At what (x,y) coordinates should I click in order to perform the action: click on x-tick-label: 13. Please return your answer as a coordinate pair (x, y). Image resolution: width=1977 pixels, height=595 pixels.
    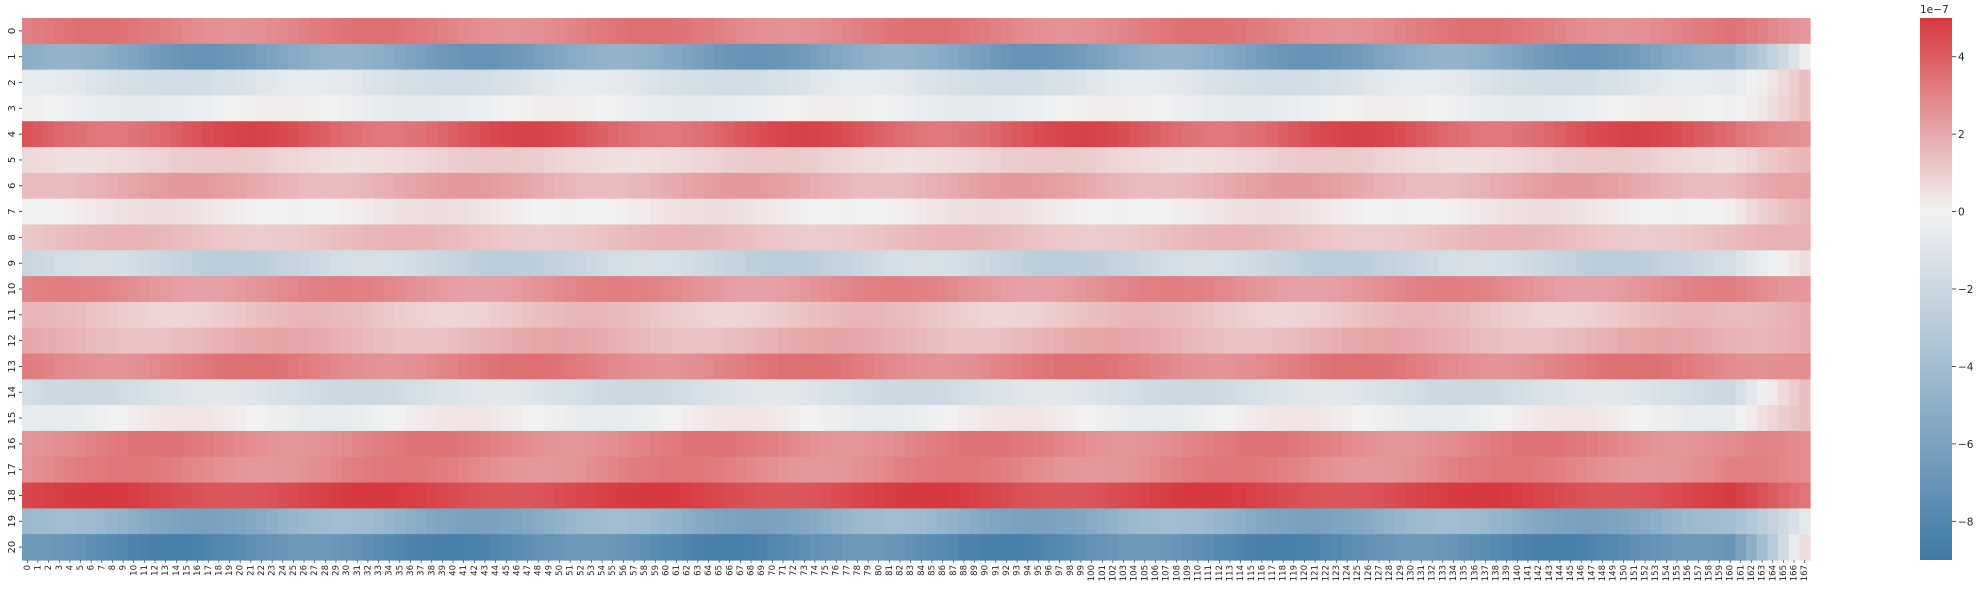
    Looking at the image, I should click on (166, 570).